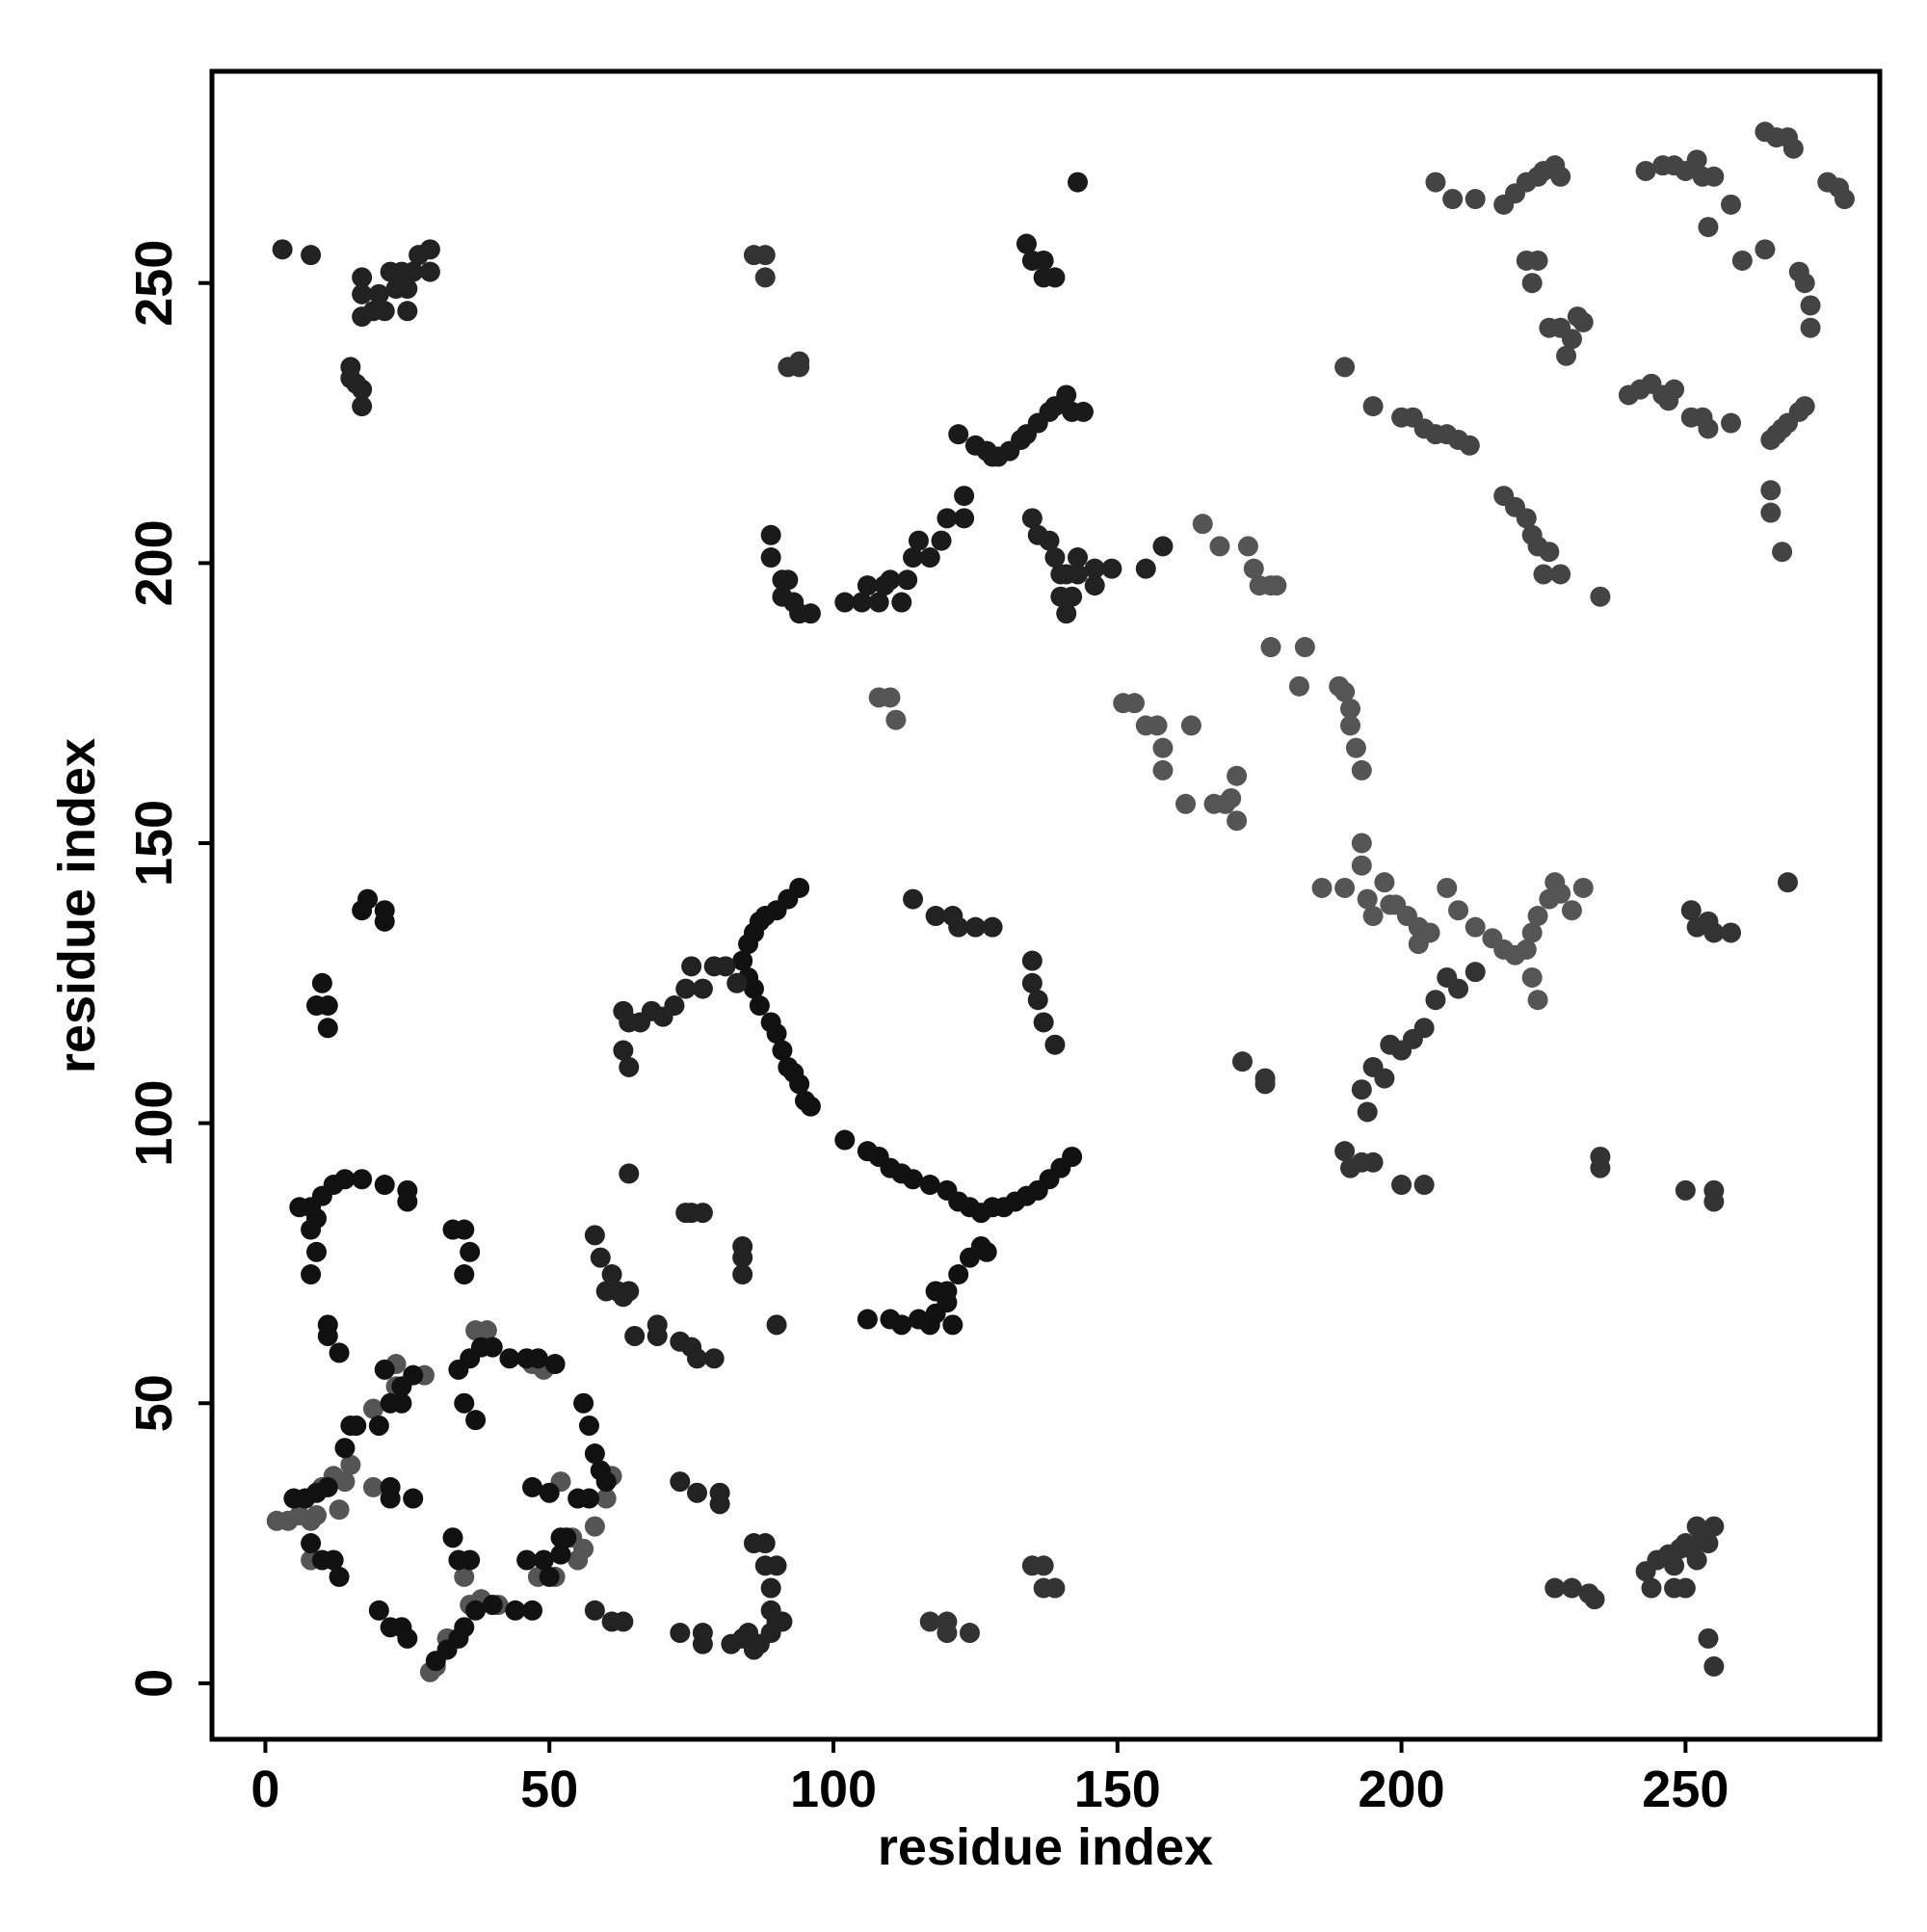 This screenshot has width=1927, height=1932. Describe the element at coordinates (154, 1123) in the screenshot. I see `y-tick-label: 100` at that location.